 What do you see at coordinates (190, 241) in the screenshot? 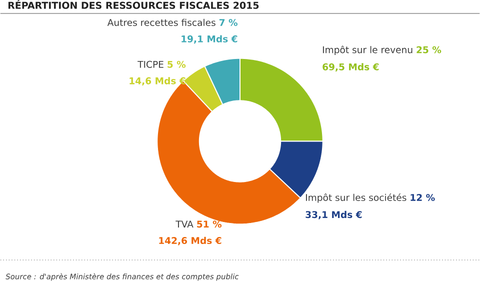
I see `text: 142,6 Mds €` at bounding box center [190, 241].